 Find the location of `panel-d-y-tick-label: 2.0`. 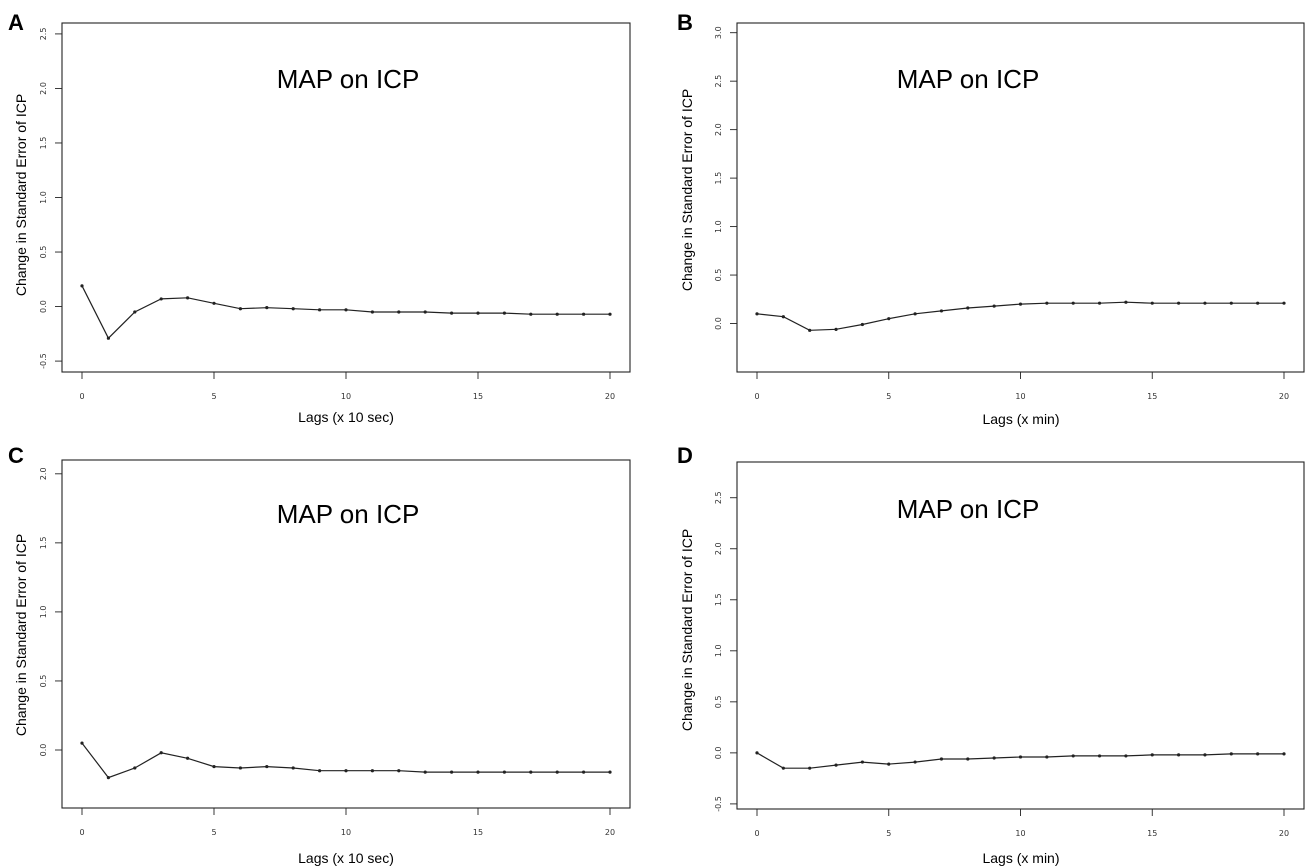

panel-d-y-tick-label: 2.0 is located at coordinates (718, 548).